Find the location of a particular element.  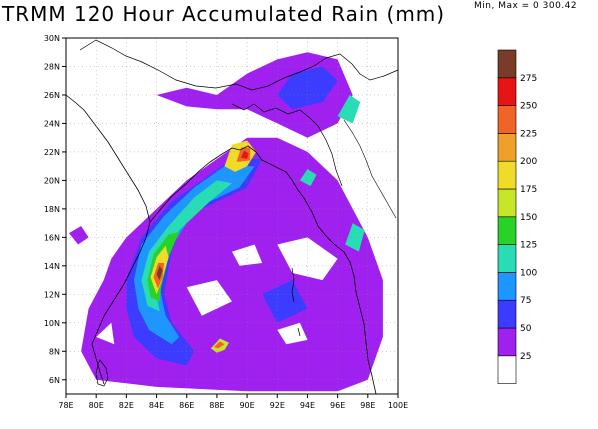

lat-tick-label: 22N is located at coordinates (52, 152).